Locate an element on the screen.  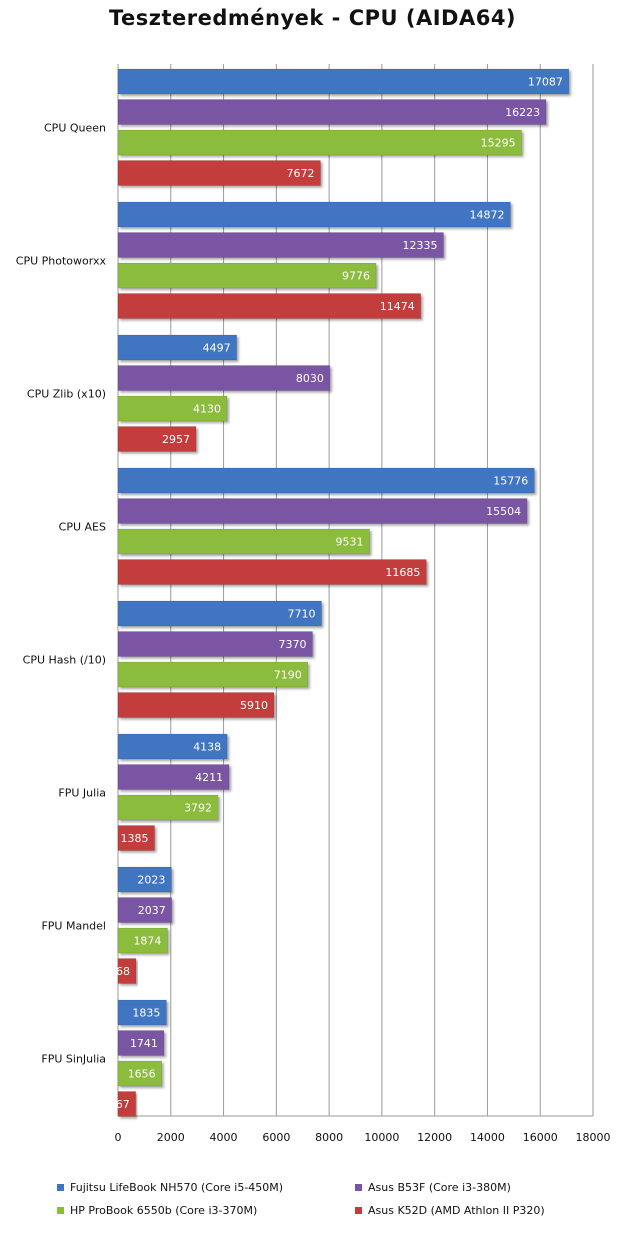
legend-item: Asus B53F (Core i3-380M) is located at coordinates (433, 1187).